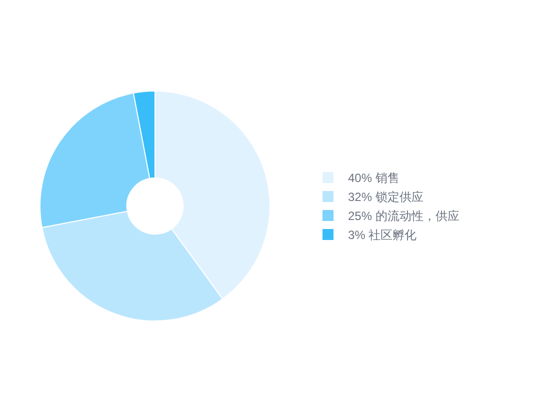 The height and width of the screenshot is (400, 554). What do you see at coordinates (386, 197) in the screenshot?
I see `legend-label: 32% 锁定供应` at bounding box center [386, 197].